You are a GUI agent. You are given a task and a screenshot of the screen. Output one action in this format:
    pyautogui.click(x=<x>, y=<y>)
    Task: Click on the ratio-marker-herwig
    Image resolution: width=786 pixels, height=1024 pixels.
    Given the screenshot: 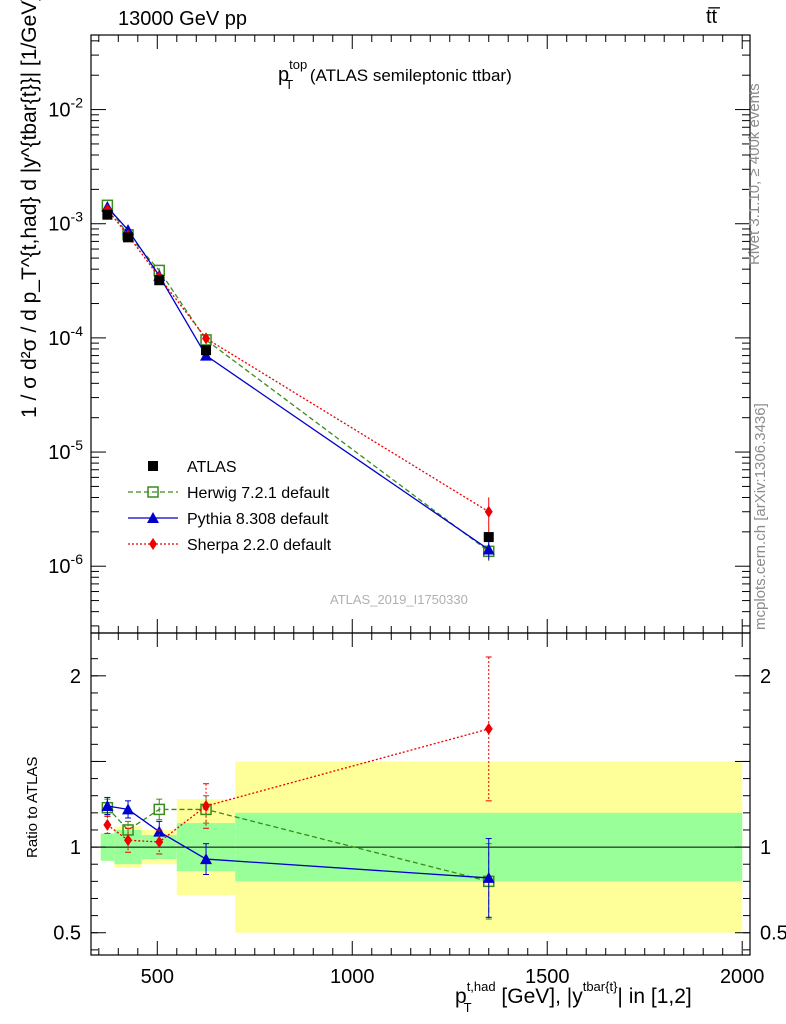 What is the action you would take?
    pyautogui.click(x=159, y=809)
    